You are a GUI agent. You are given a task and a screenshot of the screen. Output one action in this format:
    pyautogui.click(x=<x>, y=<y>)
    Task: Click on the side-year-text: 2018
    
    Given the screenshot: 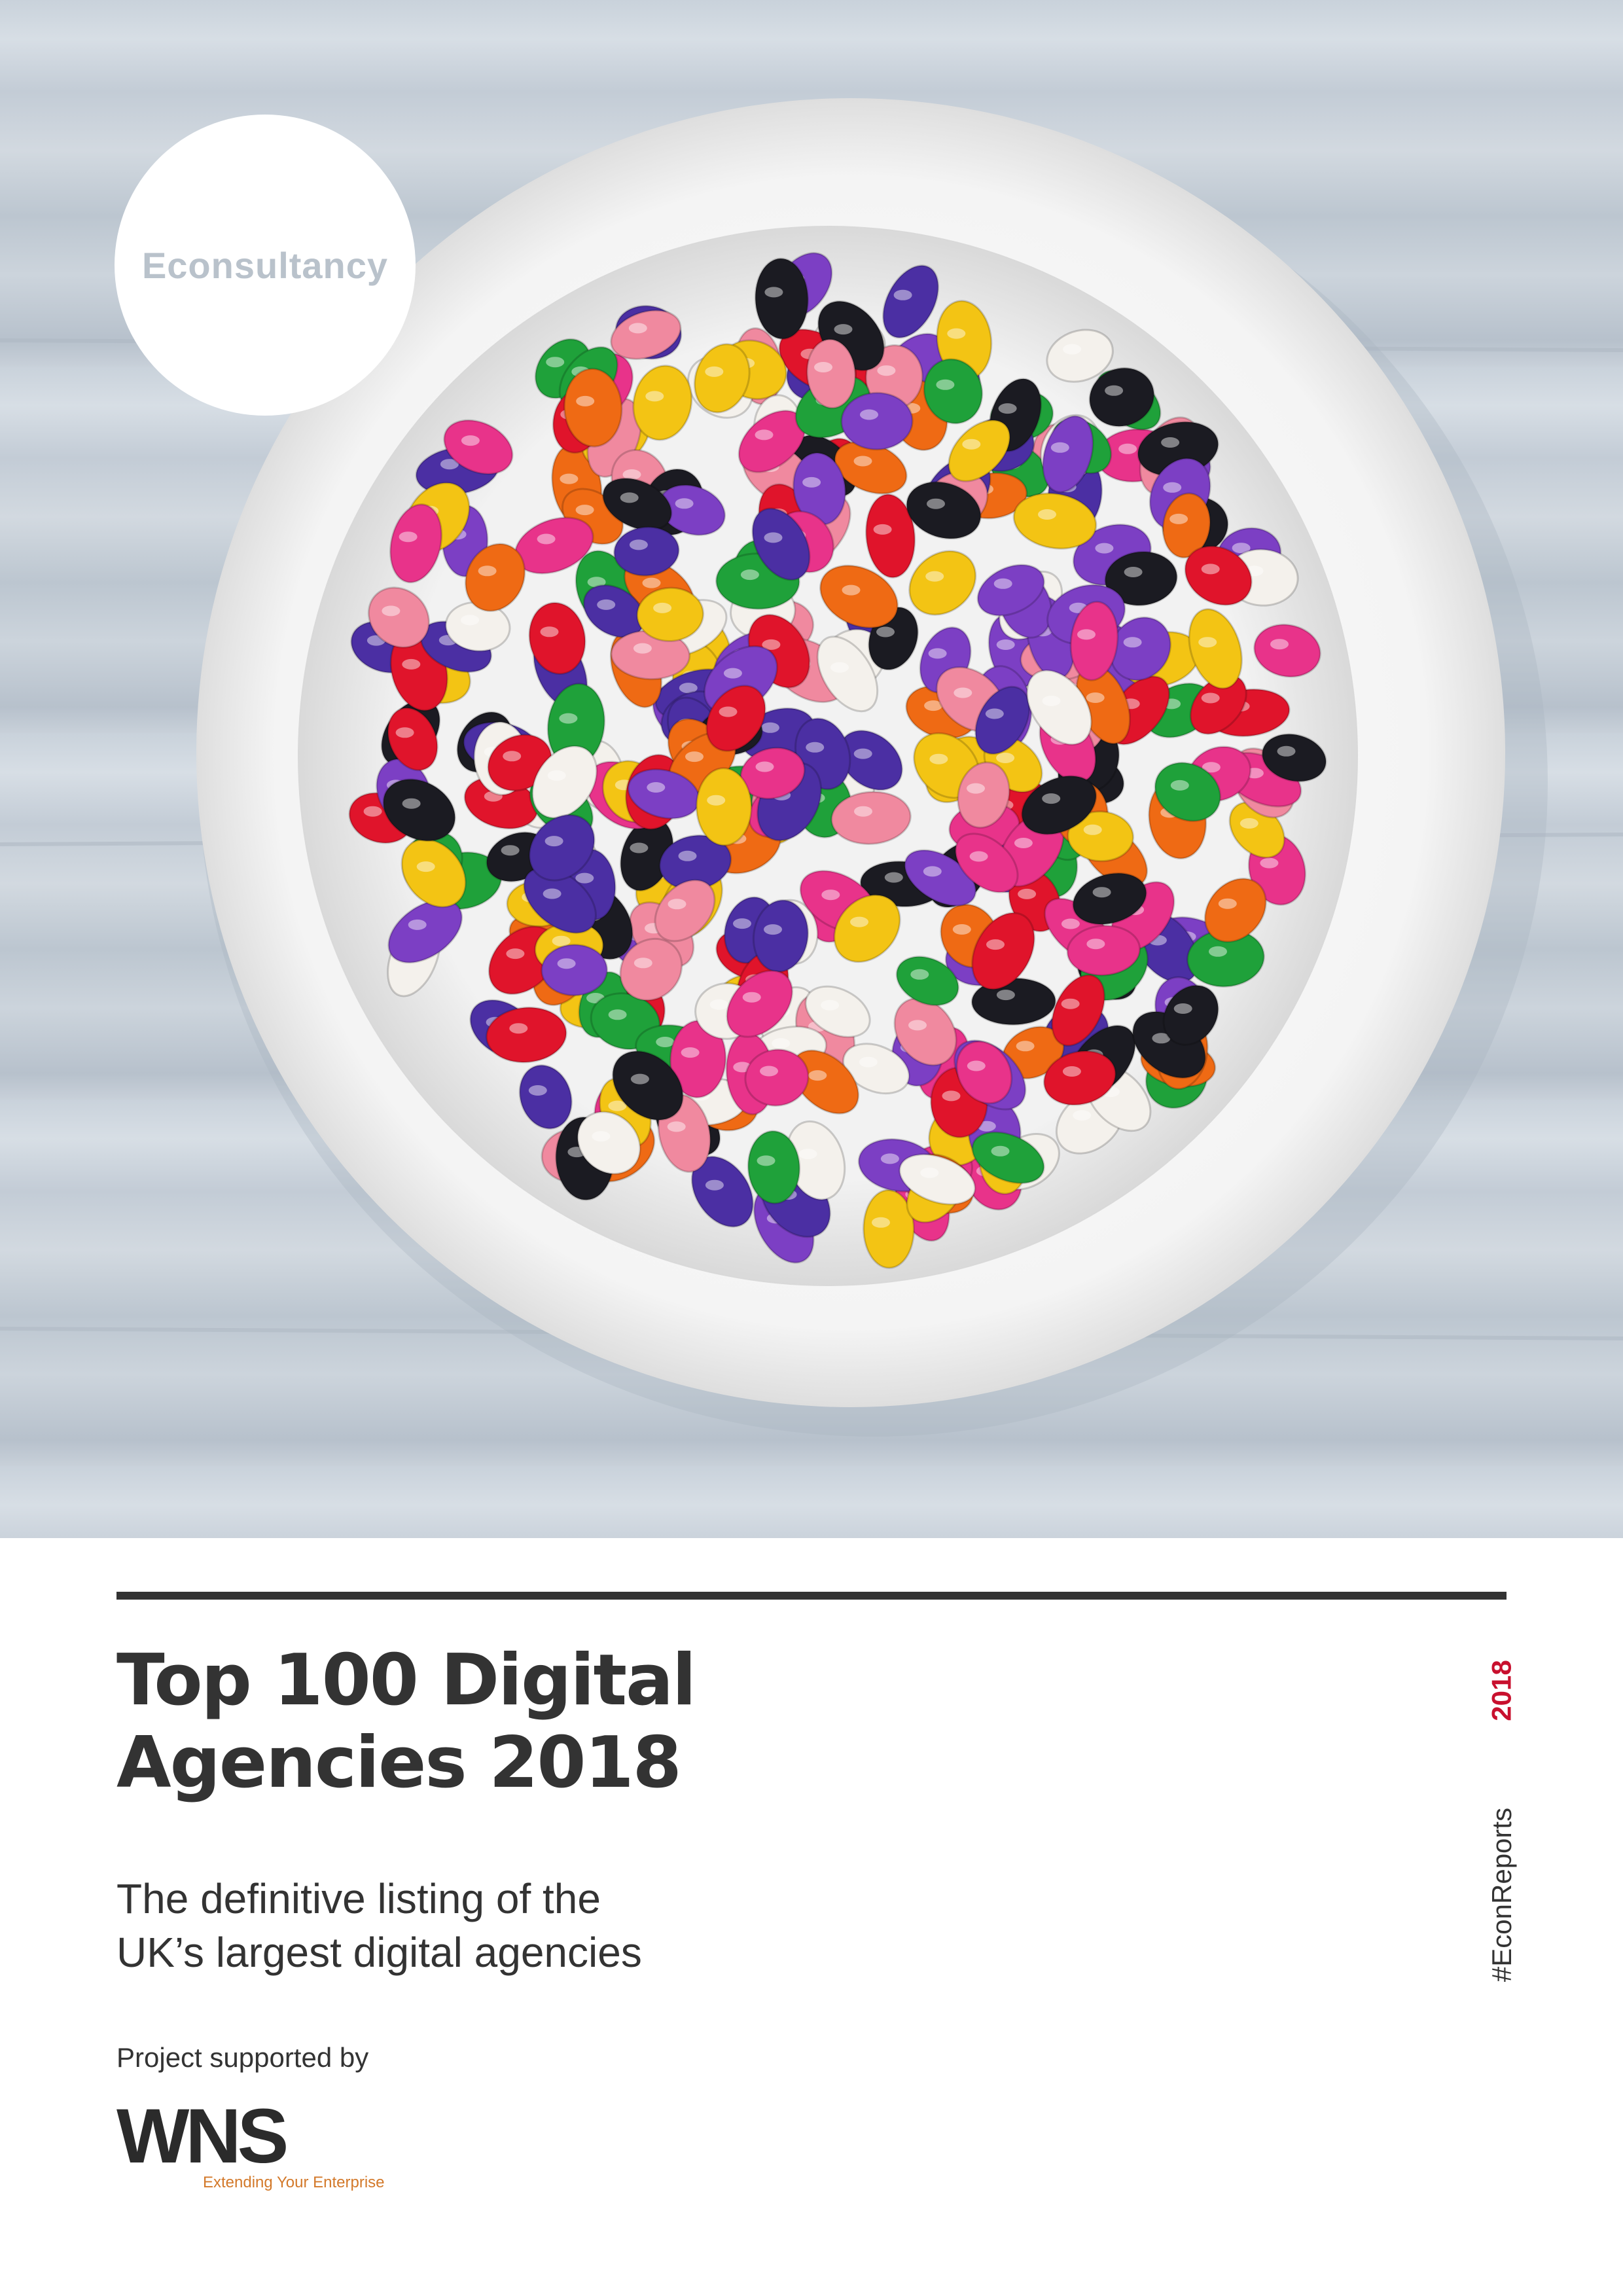 What is the action you would take?
    pyautogui.click(x=1502, y=1690)
    